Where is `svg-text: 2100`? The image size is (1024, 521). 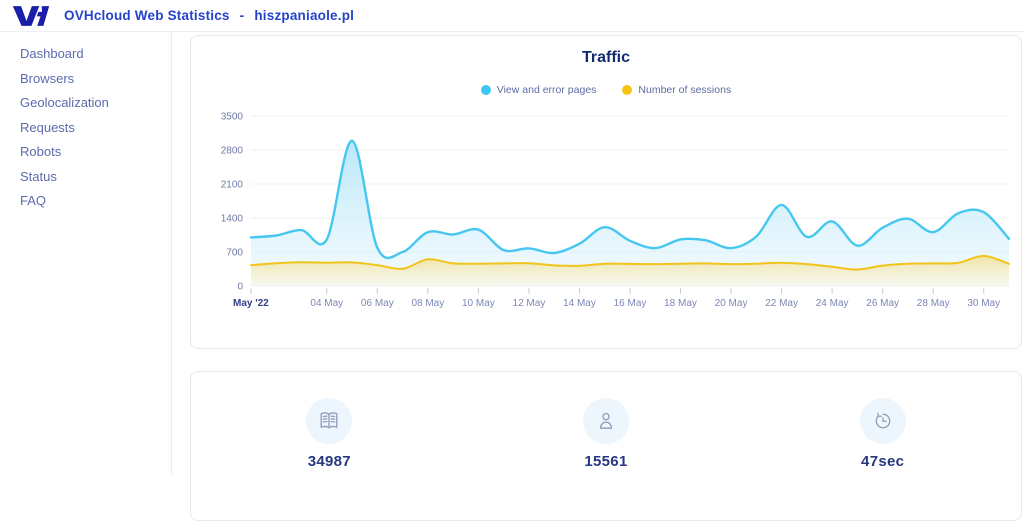 svg-text: 2100 is located at coordinates (232, 185).